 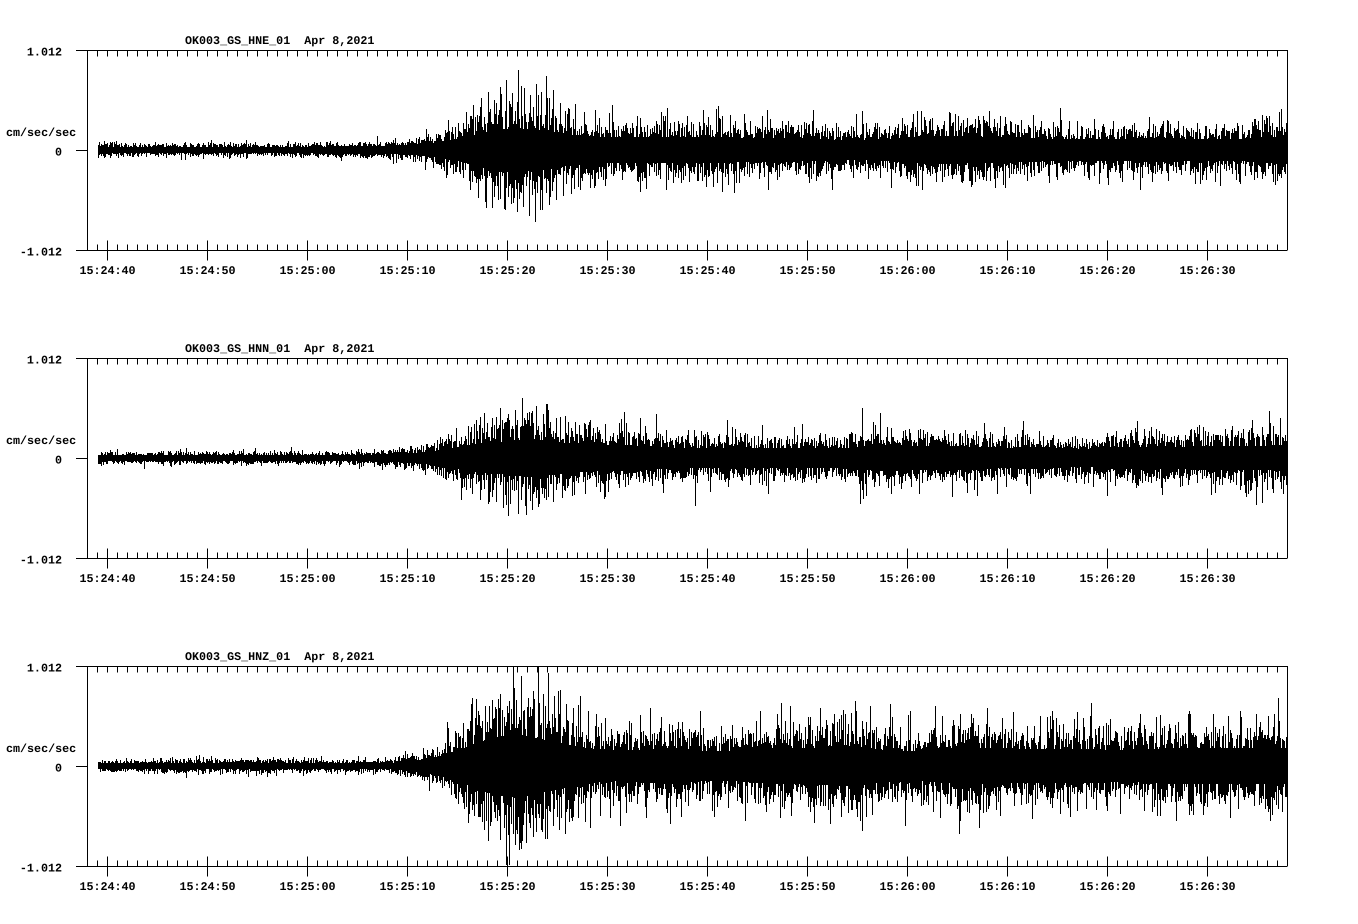 I want to click on svg-text: OK003_GS_HNE_01 Apr 8,2021, so click(x=279, y=41).